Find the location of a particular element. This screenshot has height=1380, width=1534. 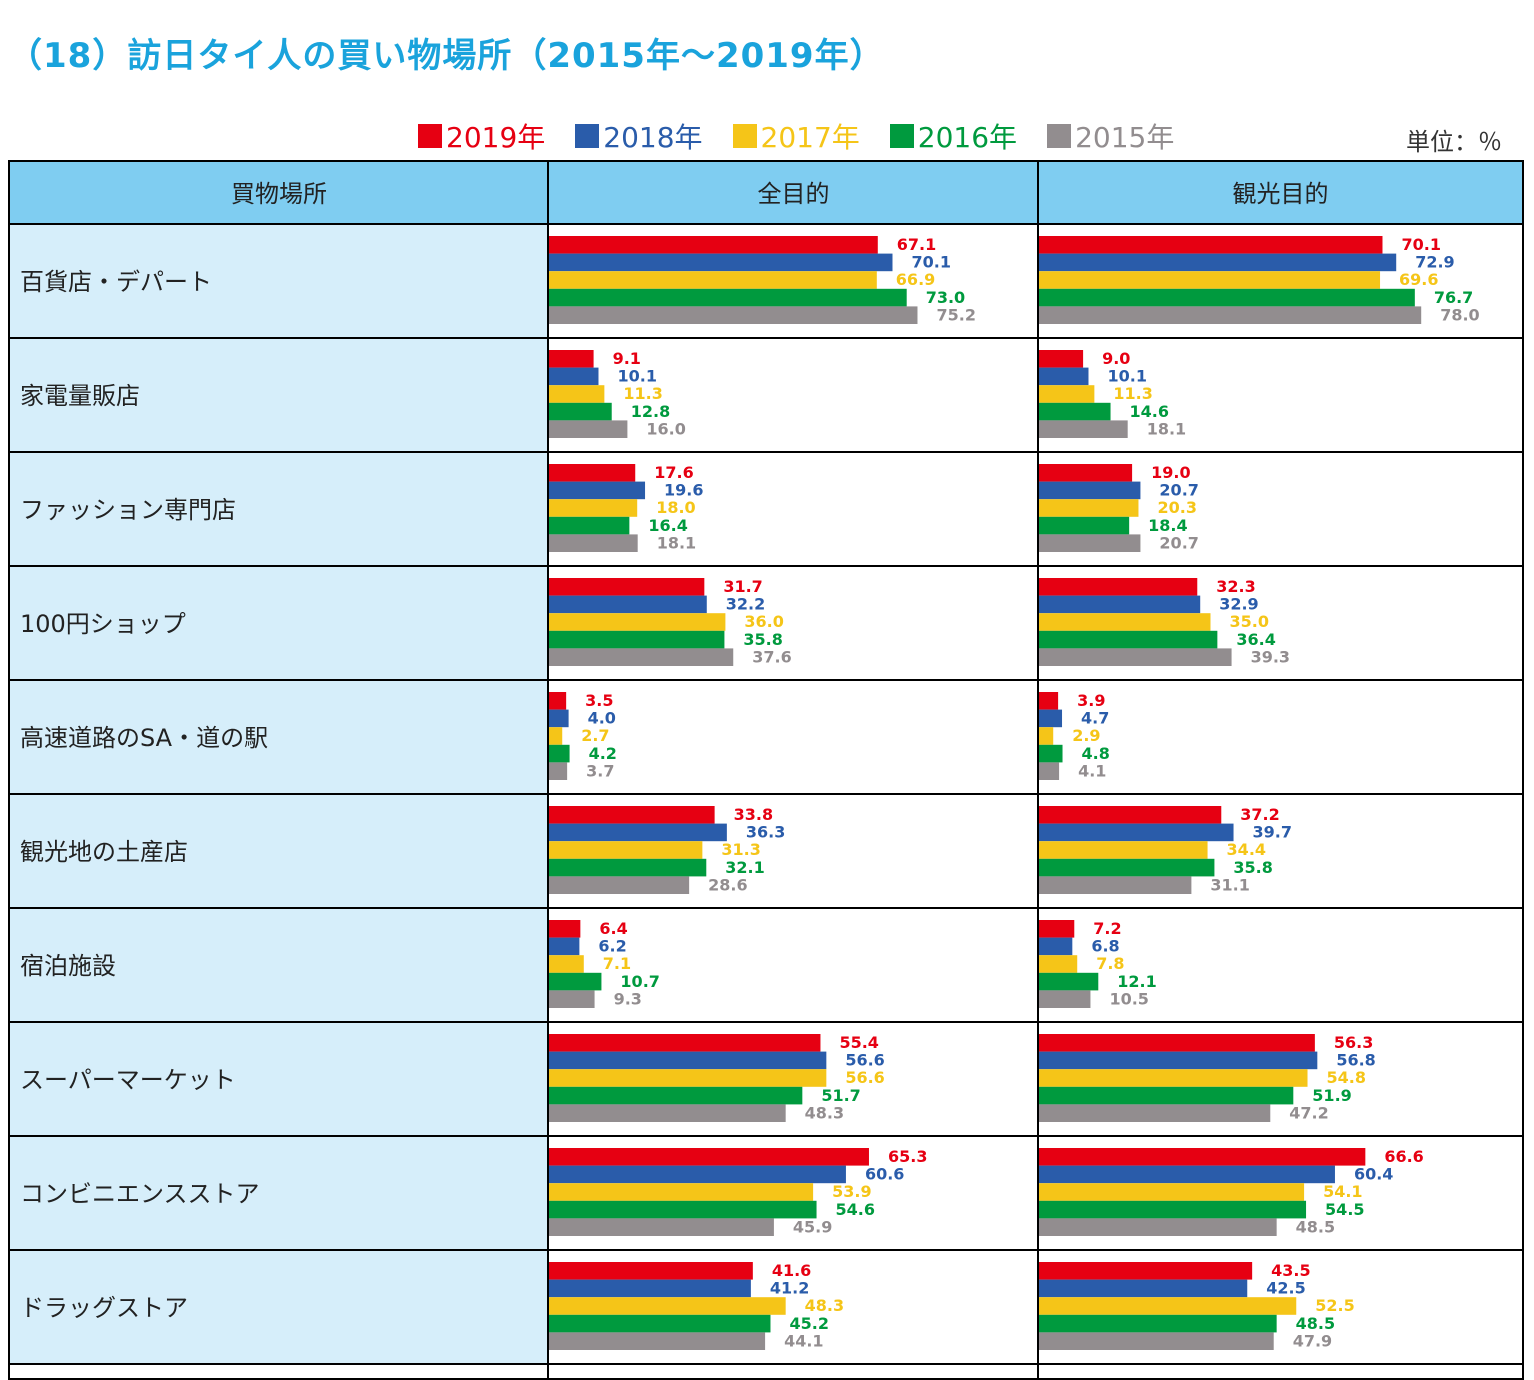

category-label: 百貨店・デパート is located at coordinates (116, 282).